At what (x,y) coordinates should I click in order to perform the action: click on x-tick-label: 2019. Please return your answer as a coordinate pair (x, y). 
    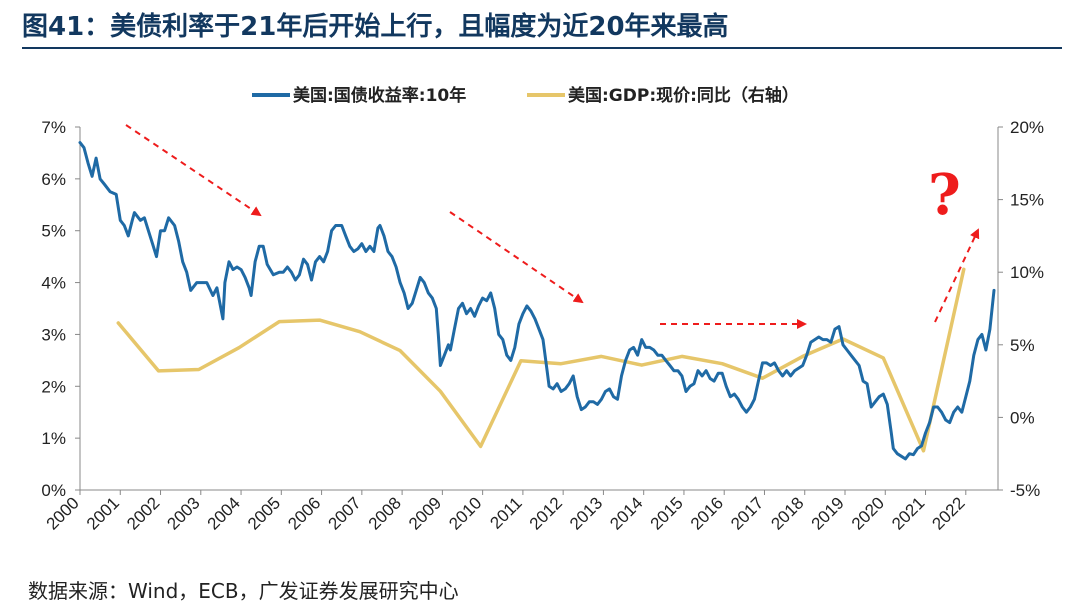
    Looking at the image, I should click on (828, 513).